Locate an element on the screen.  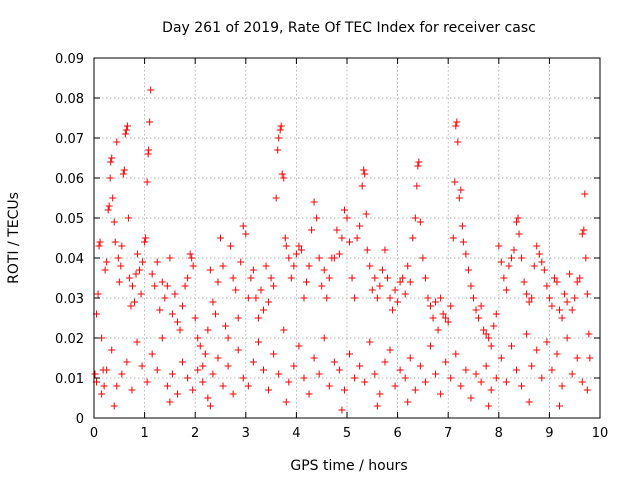
x-axis-label: GPS time / hours is located at coordinates (348, 466).